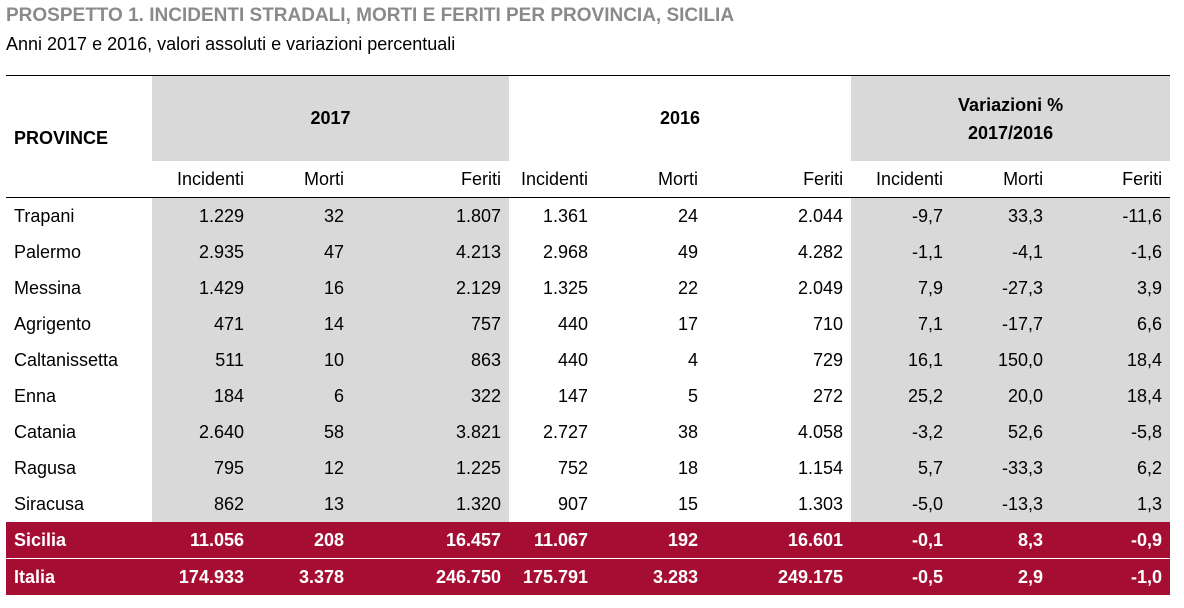 The height and width of the screenshot is (608, 1184). Describe the element at coordinates (1001, 576) in the screenshot. I see `total-cell: 2,9` at that location.